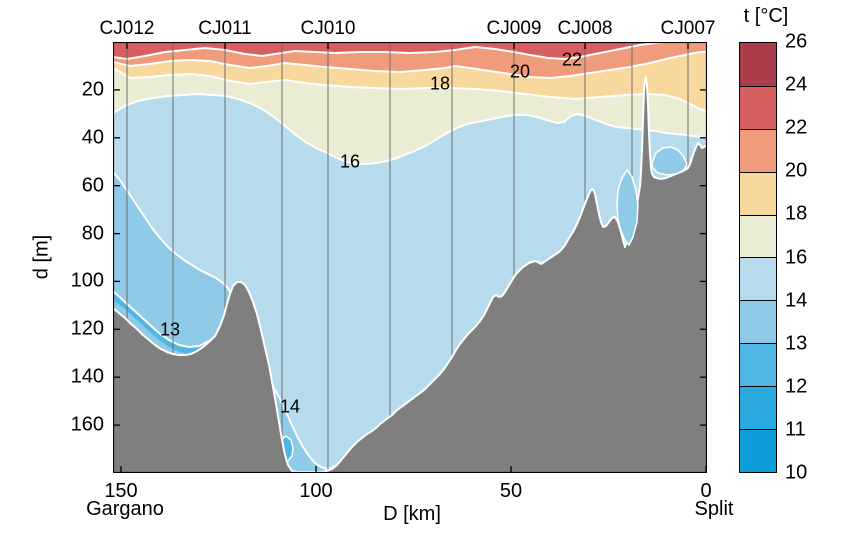 The height and width of the screenshot is (533, 860). Describe the element at coordinates (92, 185) in the screenshot. I see `y-tick-label: 60` at that location.